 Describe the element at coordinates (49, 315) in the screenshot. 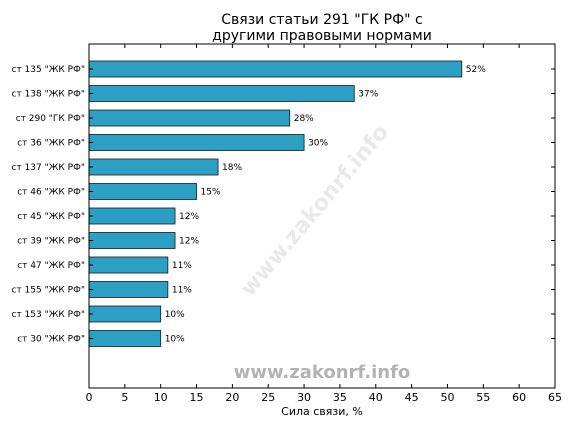

I see `category-label: ст 153 "ЖК РФ"` at that location.